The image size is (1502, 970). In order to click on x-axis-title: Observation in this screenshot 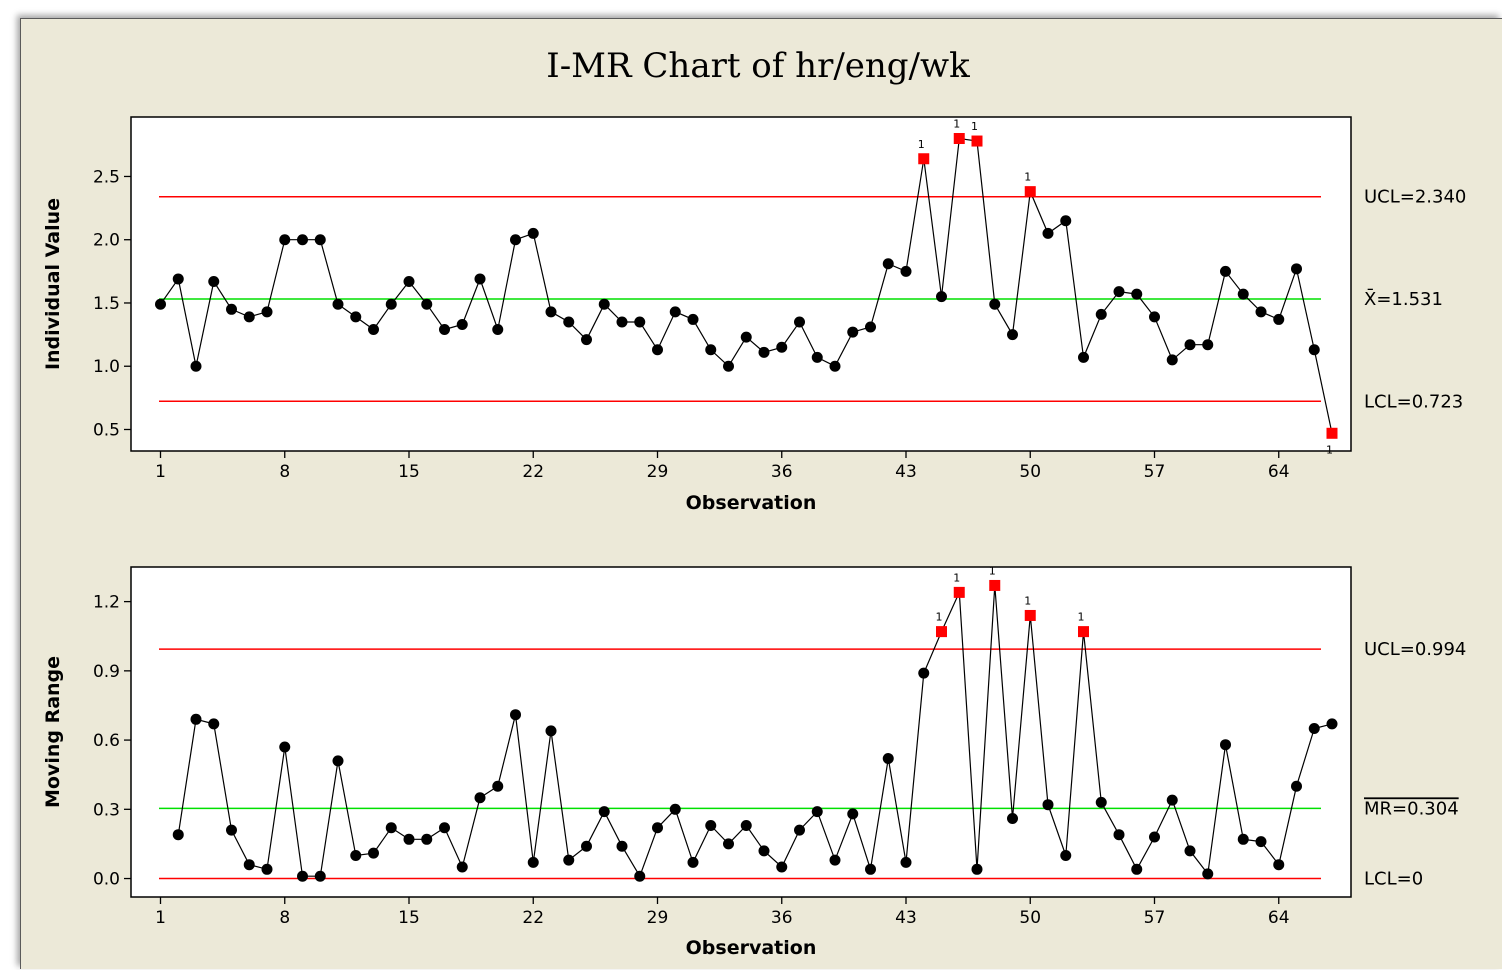, I will do `click(751, 503)`.